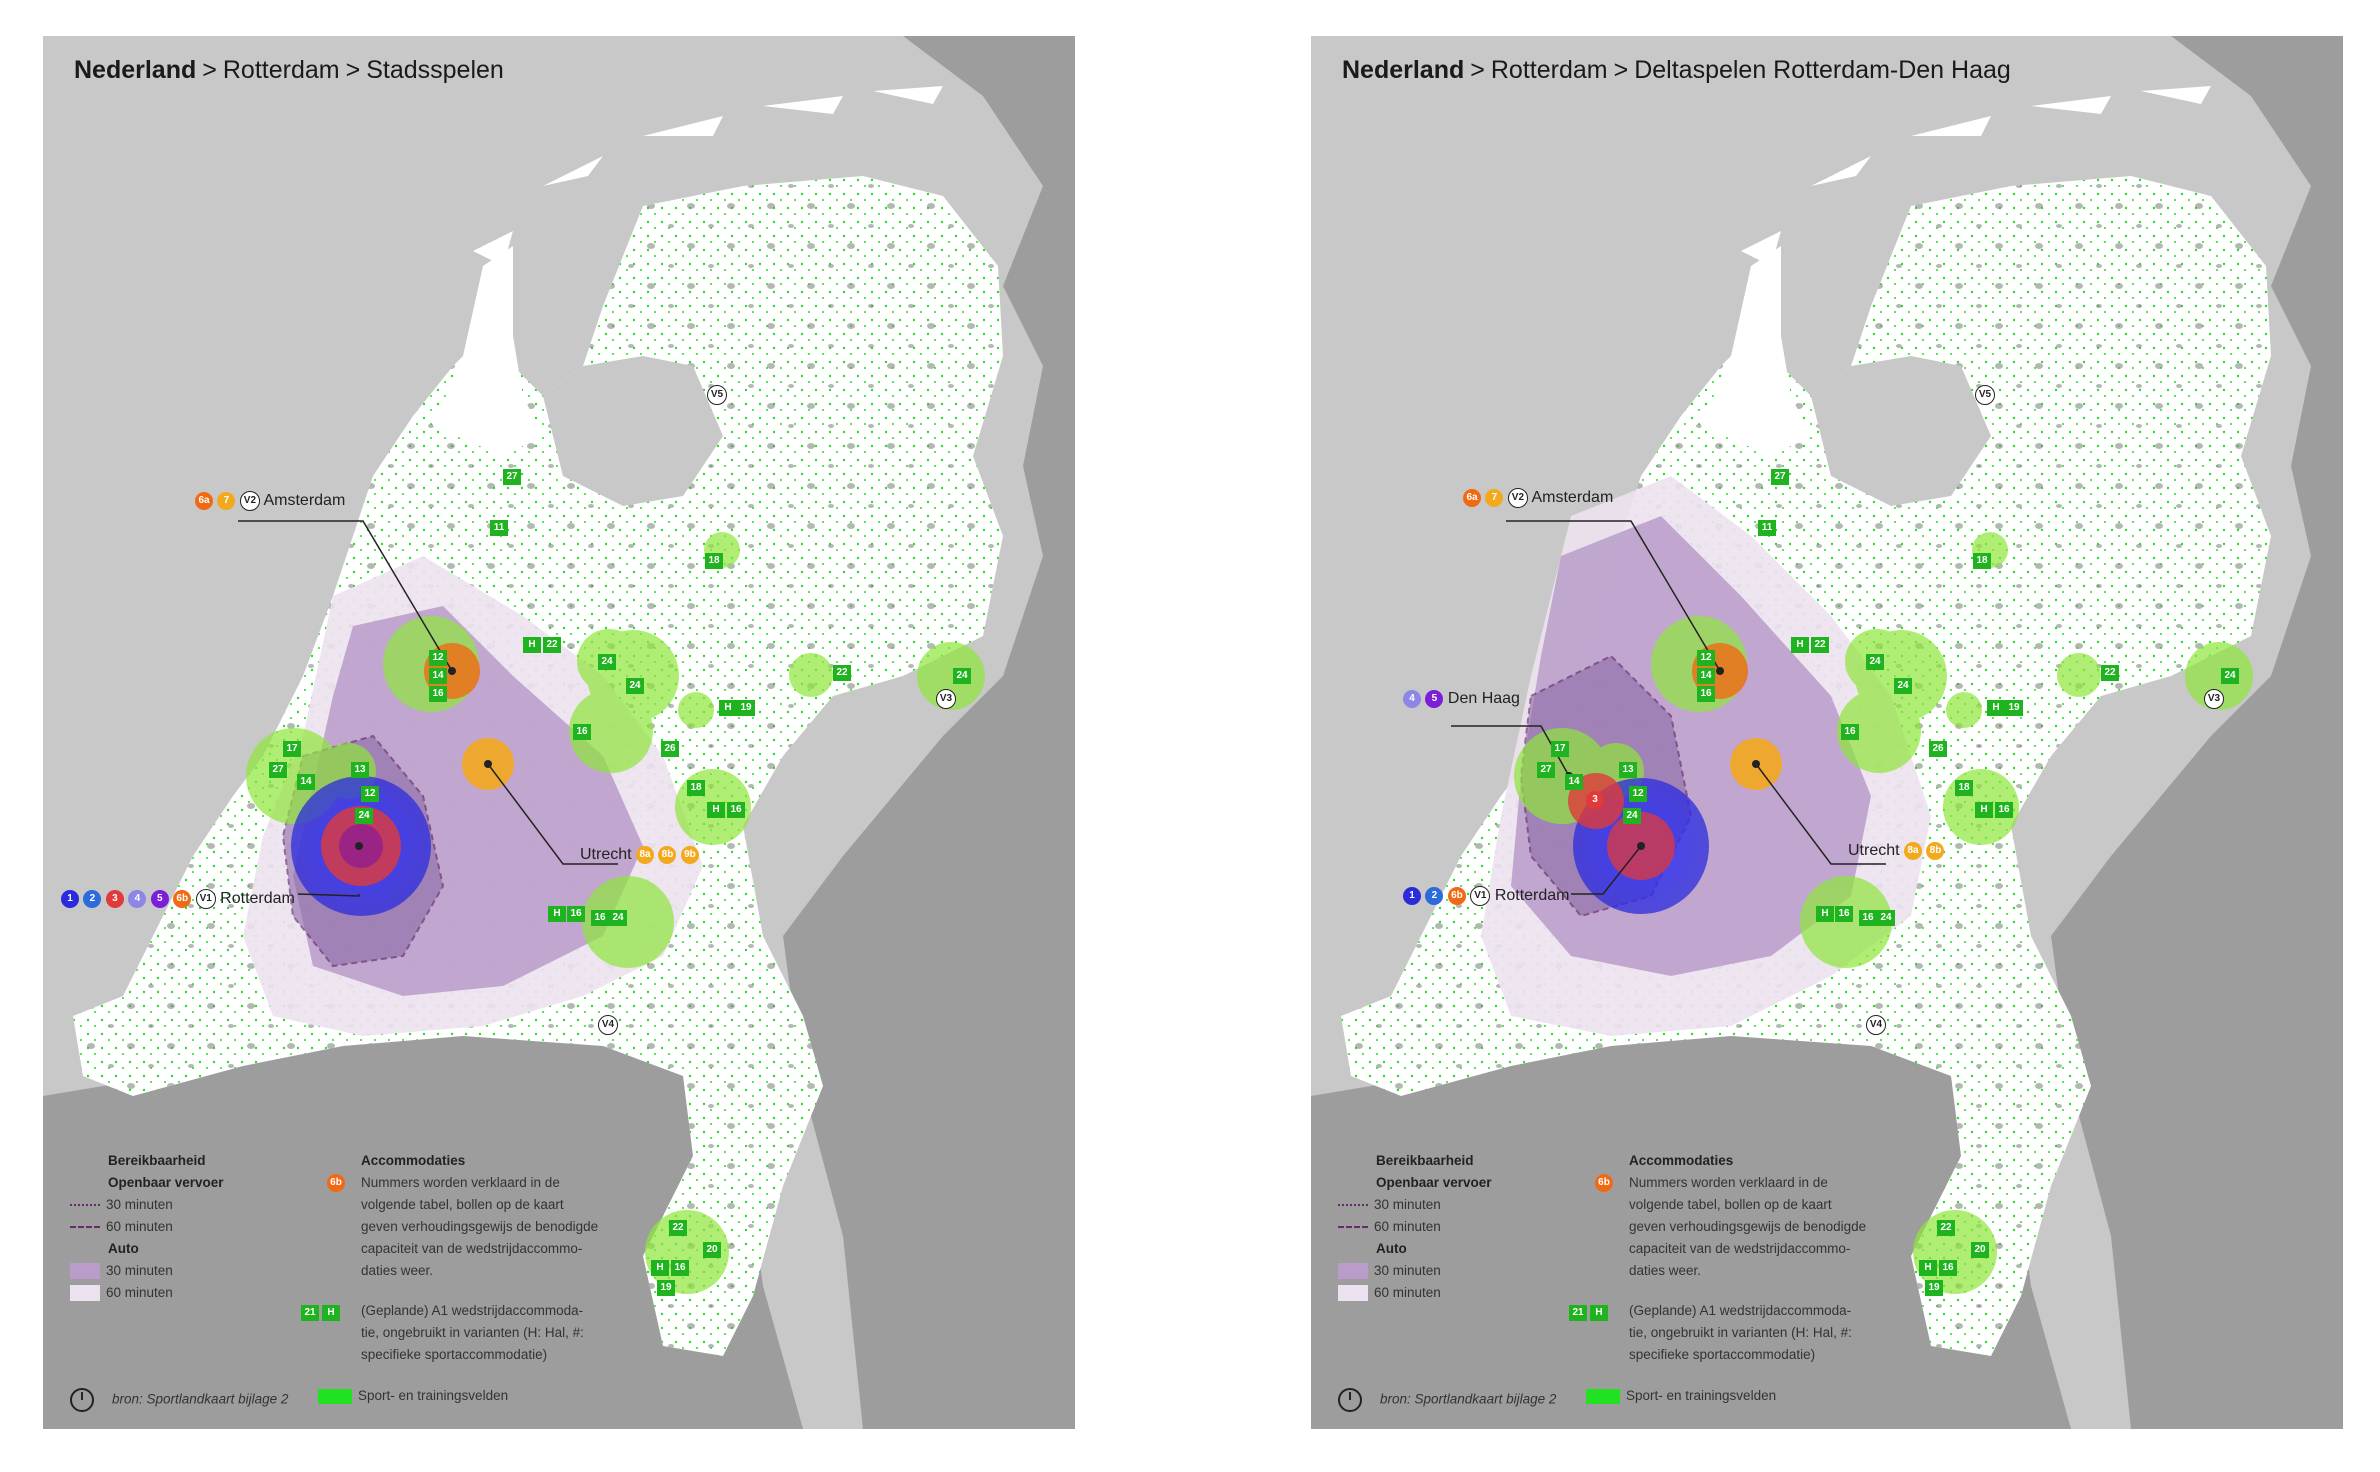 The image size is (2380, 1472). Describe the element at coordinates (397, 1270) in the screenshot. I see `legend-text: daties weer.` at that location.